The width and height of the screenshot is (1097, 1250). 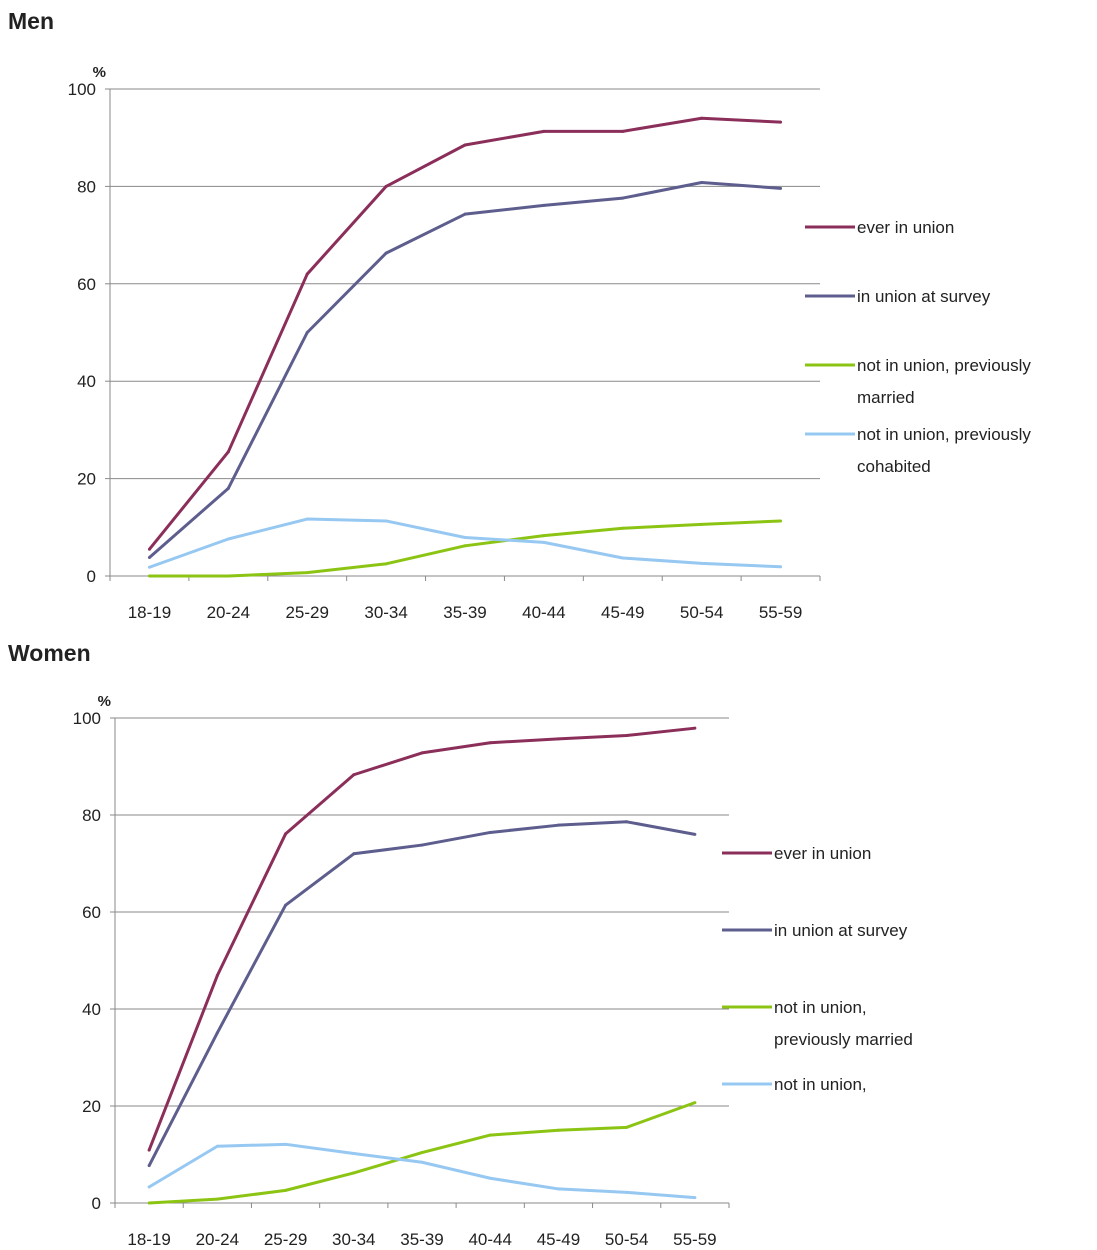 I want to click on chart-title-women: Women, so click(x=49, y=653).